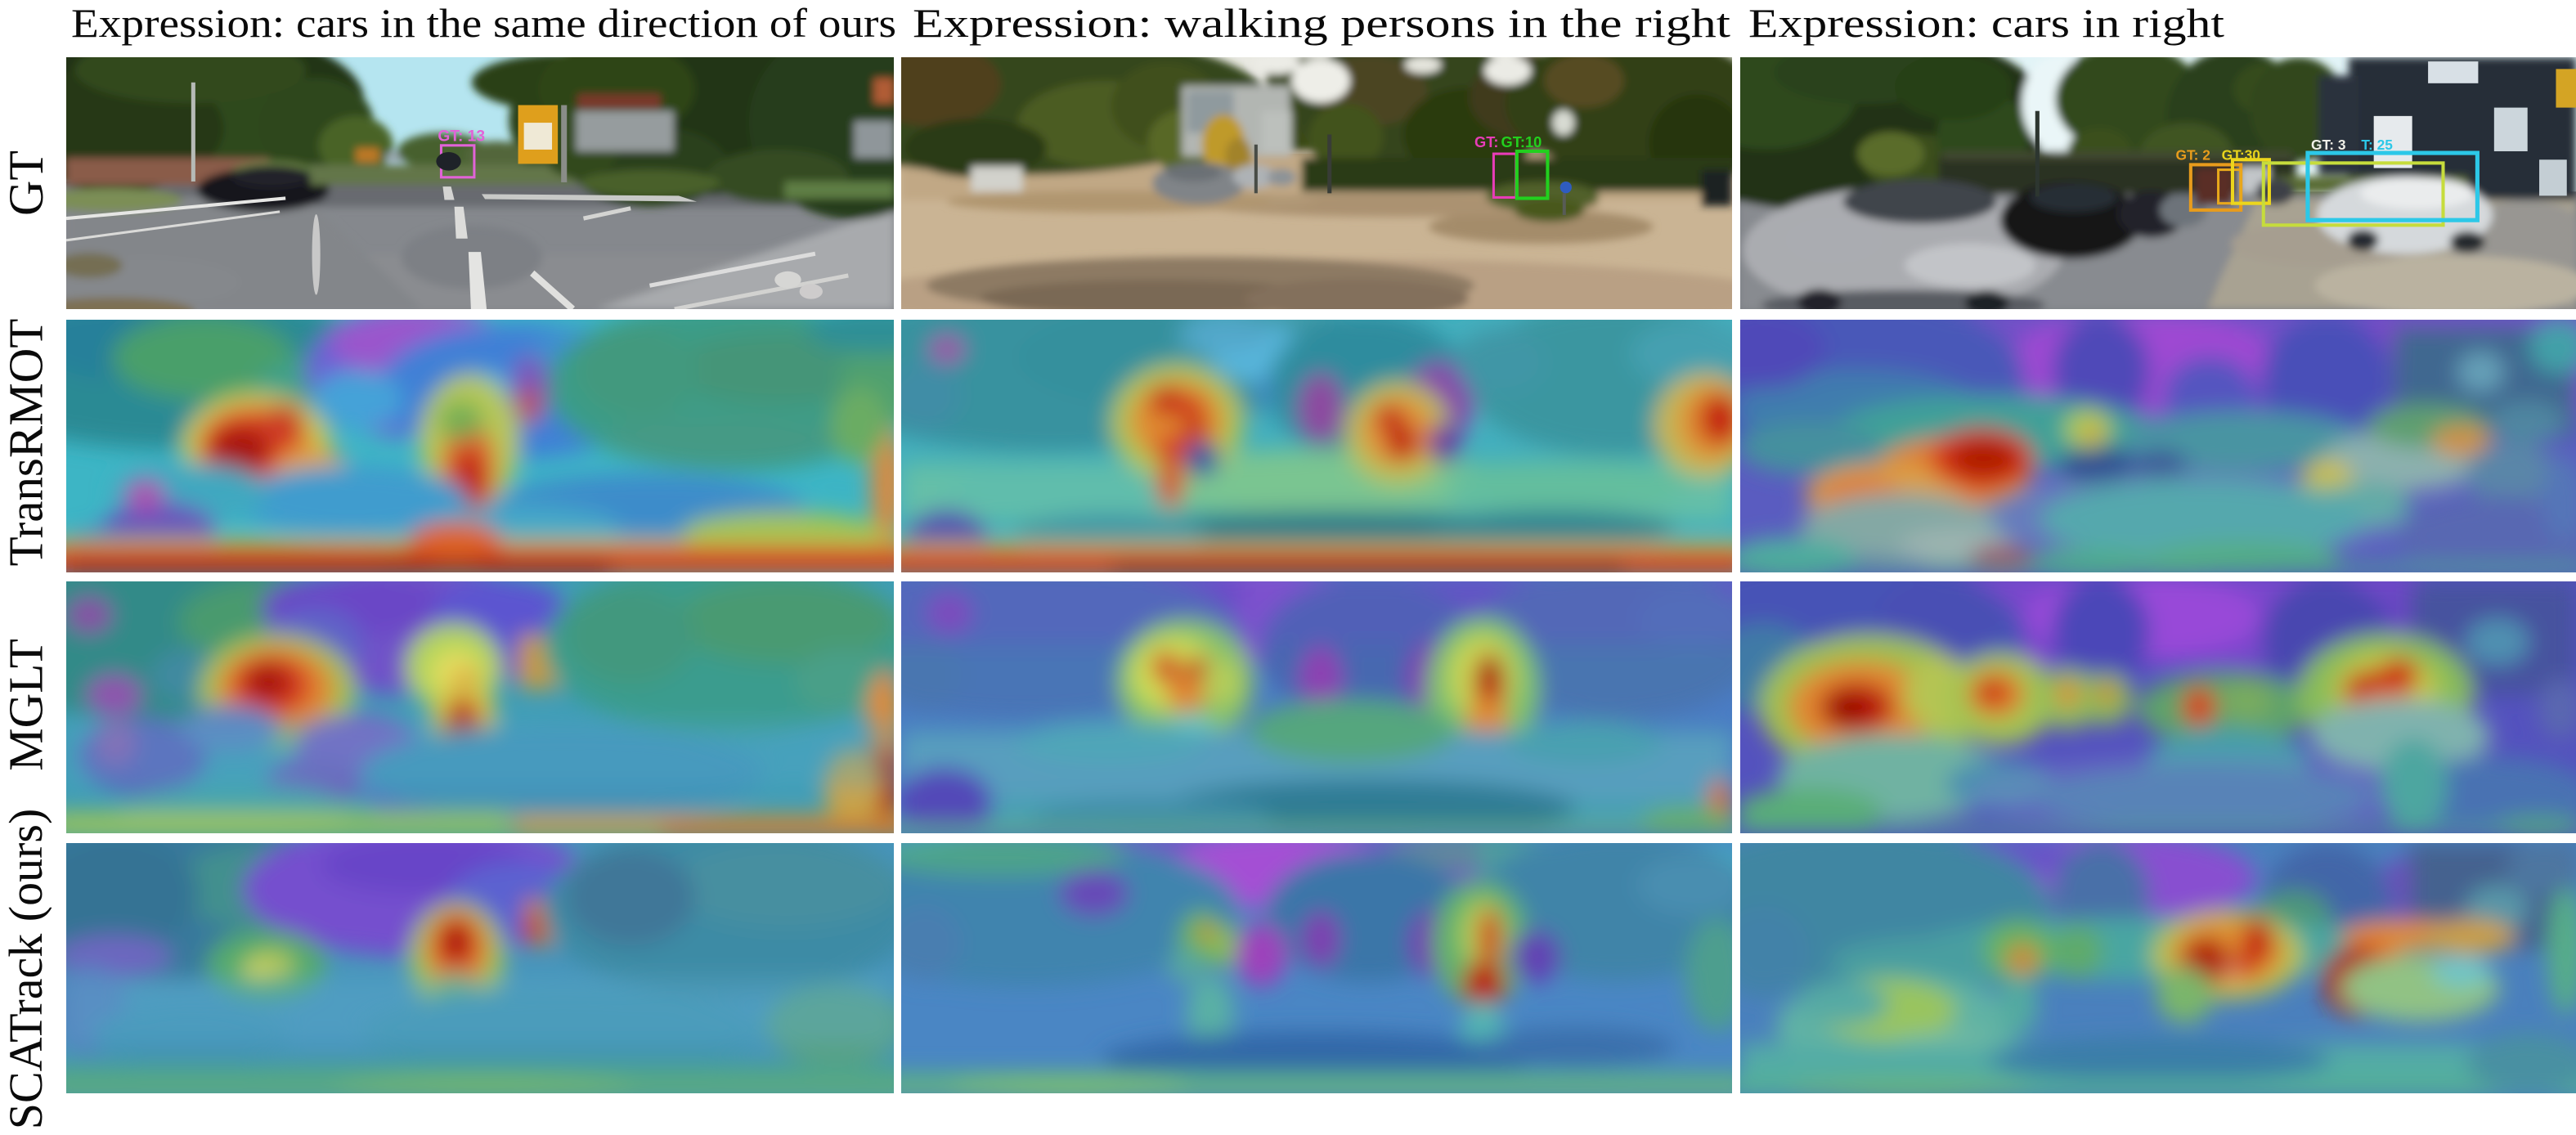 The image size is (2576, 1135). Describe the element at coordinates (461, 137) in the screenshot. I see `svg-text: GT: 13` at that location.